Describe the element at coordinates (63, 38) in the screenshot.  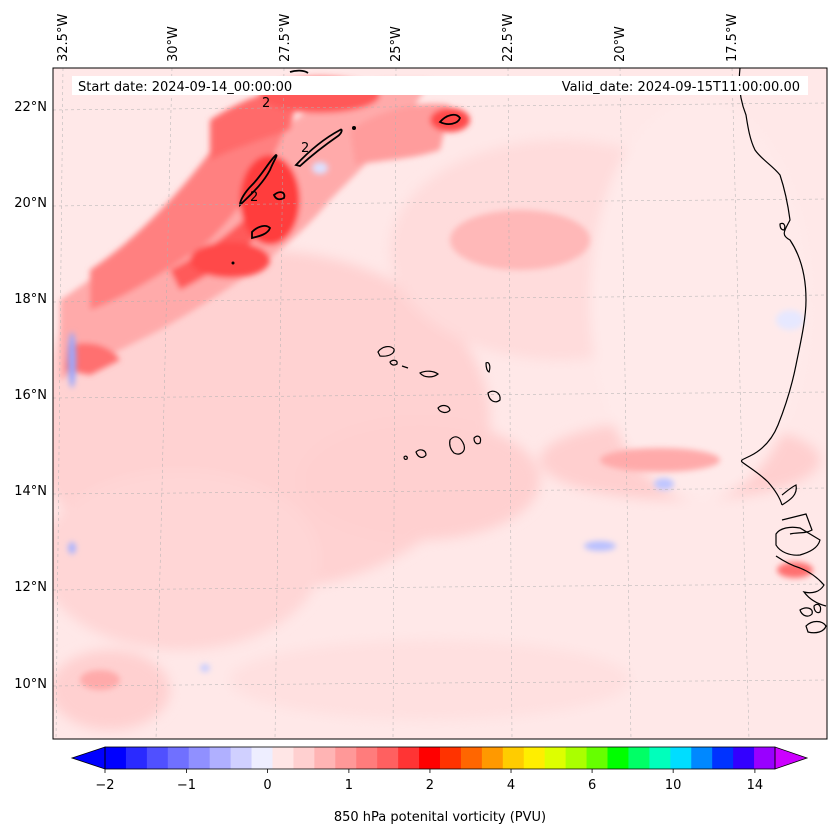
I see `lon-label-32-5w: 32.5°W` at that location.